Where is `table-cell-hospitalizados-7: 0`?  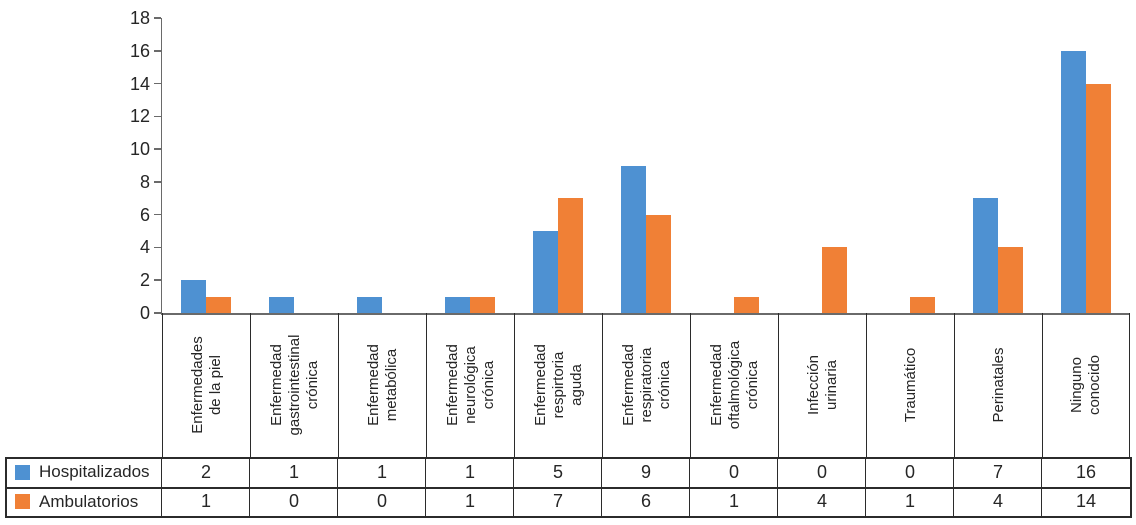
table-cell-hospitalizados-7: 0 is located at coordinates (821, 472).